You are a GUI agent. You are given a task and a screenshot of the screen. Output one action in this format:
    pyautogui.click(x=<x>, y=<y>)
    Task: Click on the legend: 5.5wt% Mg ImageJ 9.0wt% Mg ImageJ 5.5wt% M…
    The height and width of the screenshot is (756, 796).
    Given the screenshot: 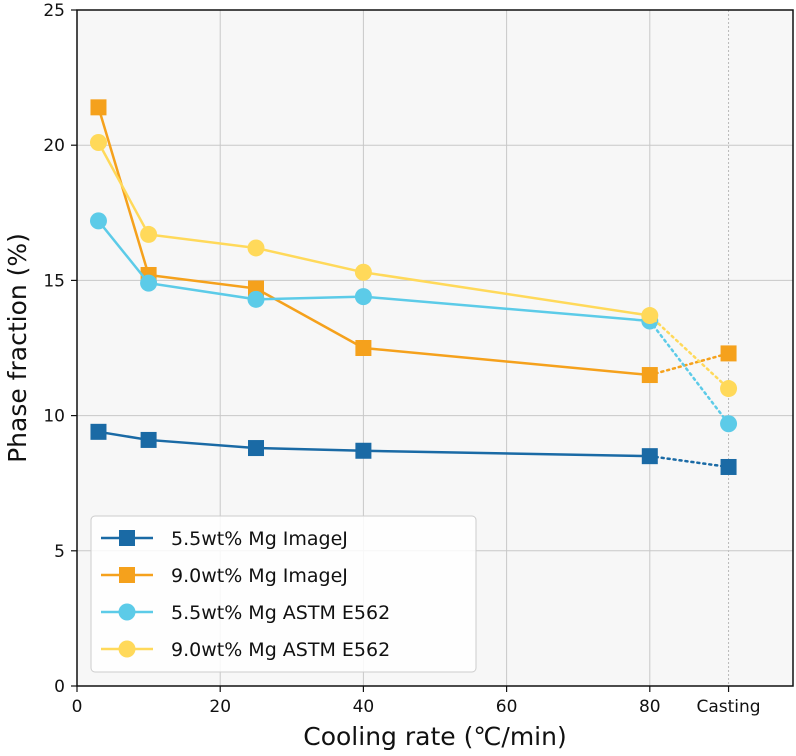 What is the action you would take?
    pyautogui.click(x=283, y=594)
    